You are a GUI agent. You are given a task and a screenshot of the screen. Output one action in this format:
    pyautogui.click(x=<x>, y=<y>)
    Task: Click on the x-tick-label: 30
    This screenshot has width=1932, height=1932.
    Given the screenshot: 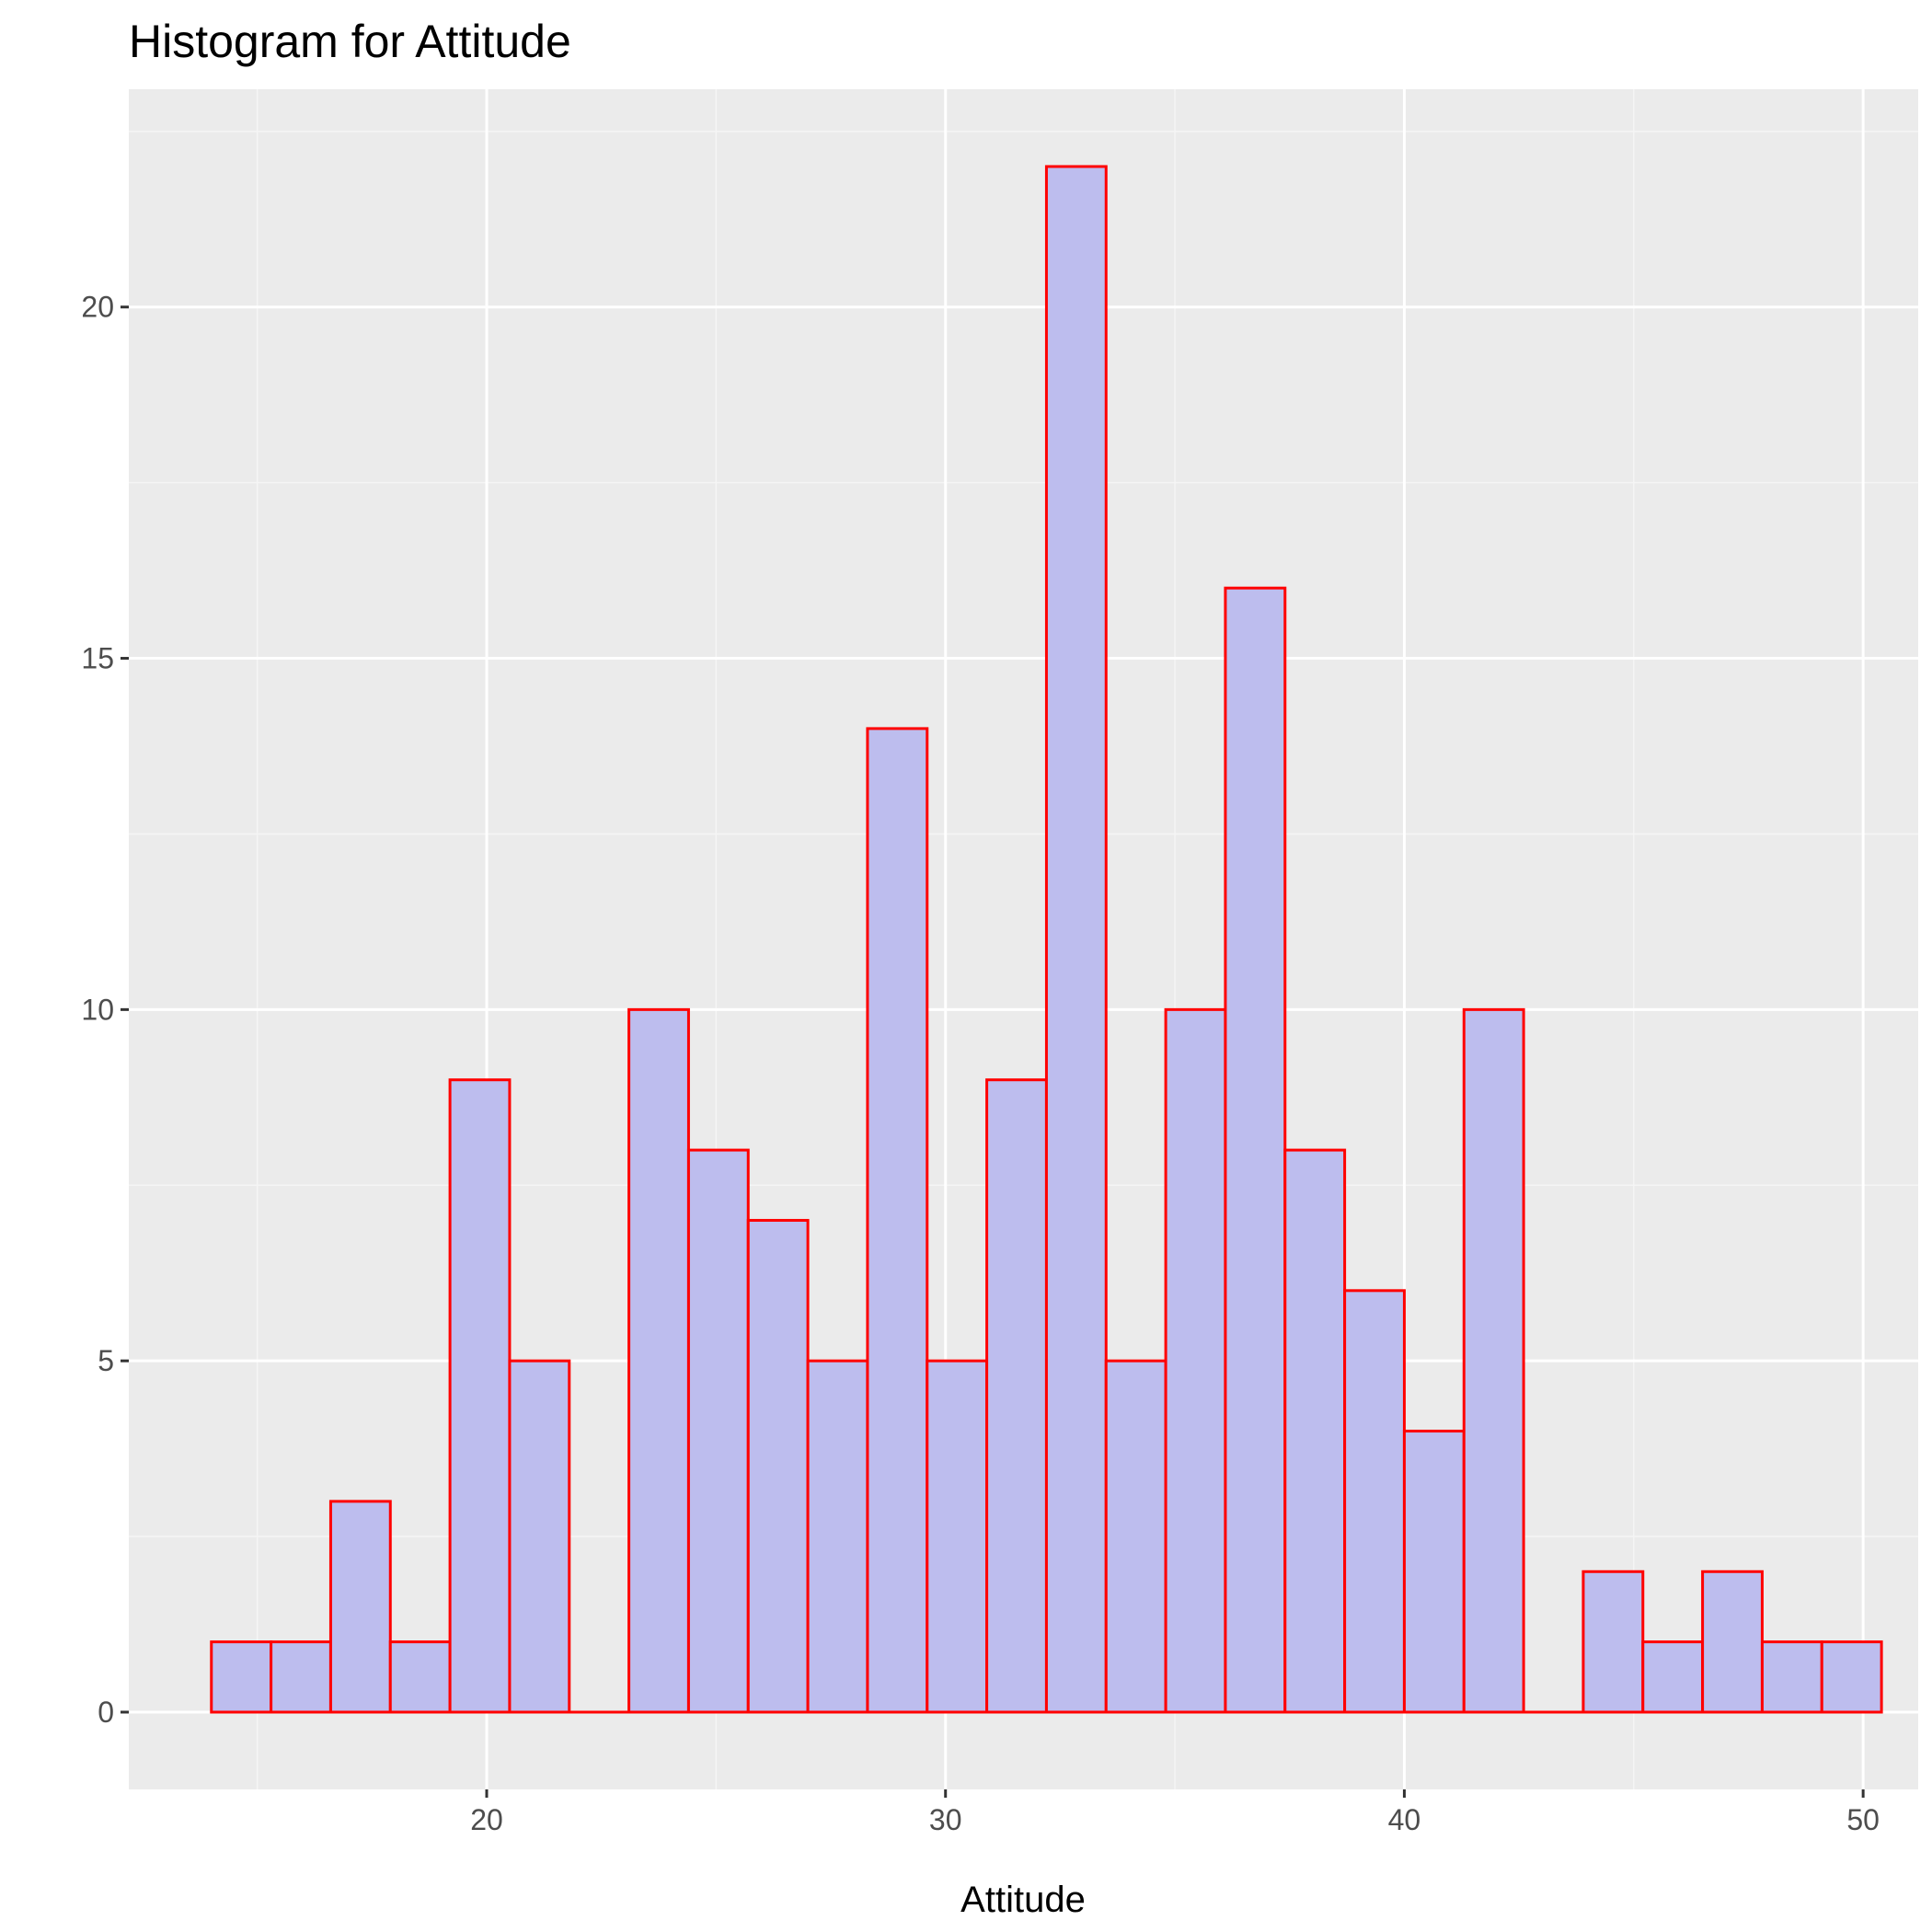 What is the action you would take?
    pyautogui.click(x=945, y=1819)
    